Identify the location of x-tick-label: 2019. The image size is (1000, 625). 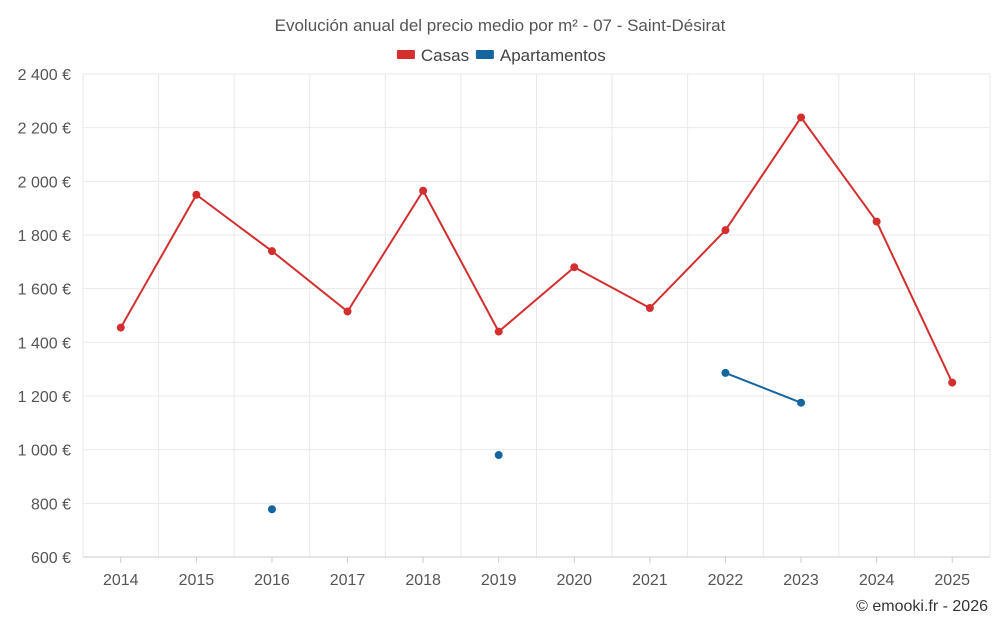
(499, 580).